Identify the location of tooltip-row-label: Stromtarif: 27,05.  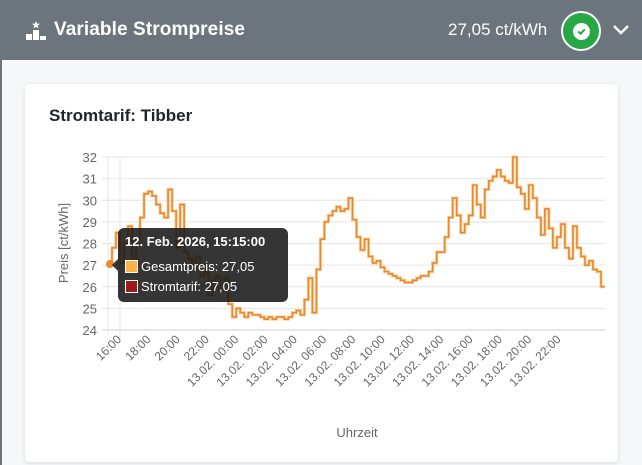
(189, 286).